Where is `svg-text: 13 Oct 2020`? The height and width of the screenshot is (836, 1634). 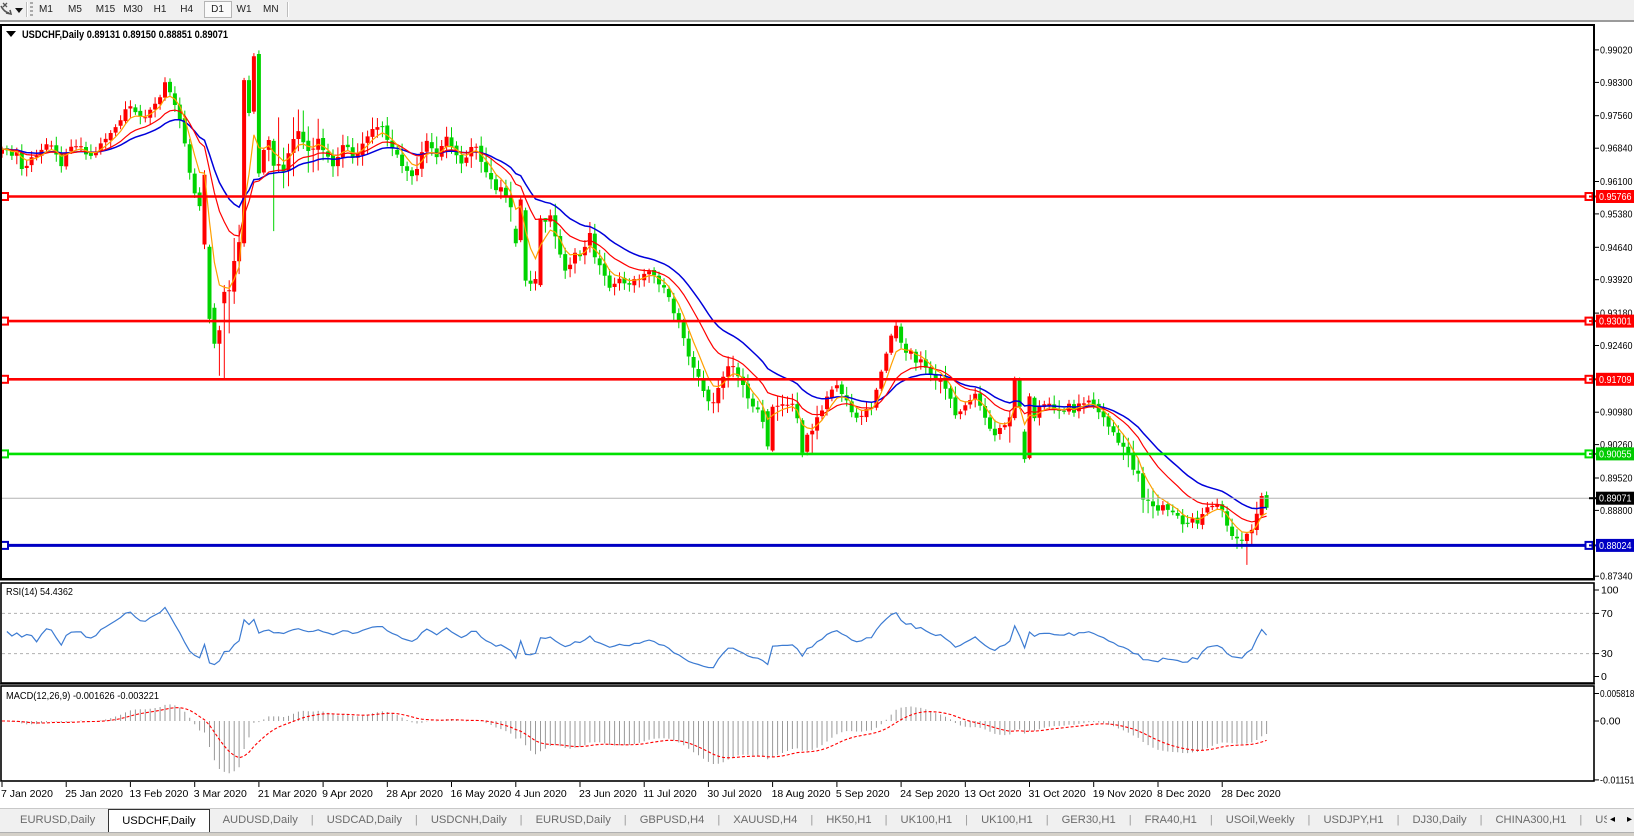
svg-text: 13 Oct 2020 is located at coordinates (992, 794).